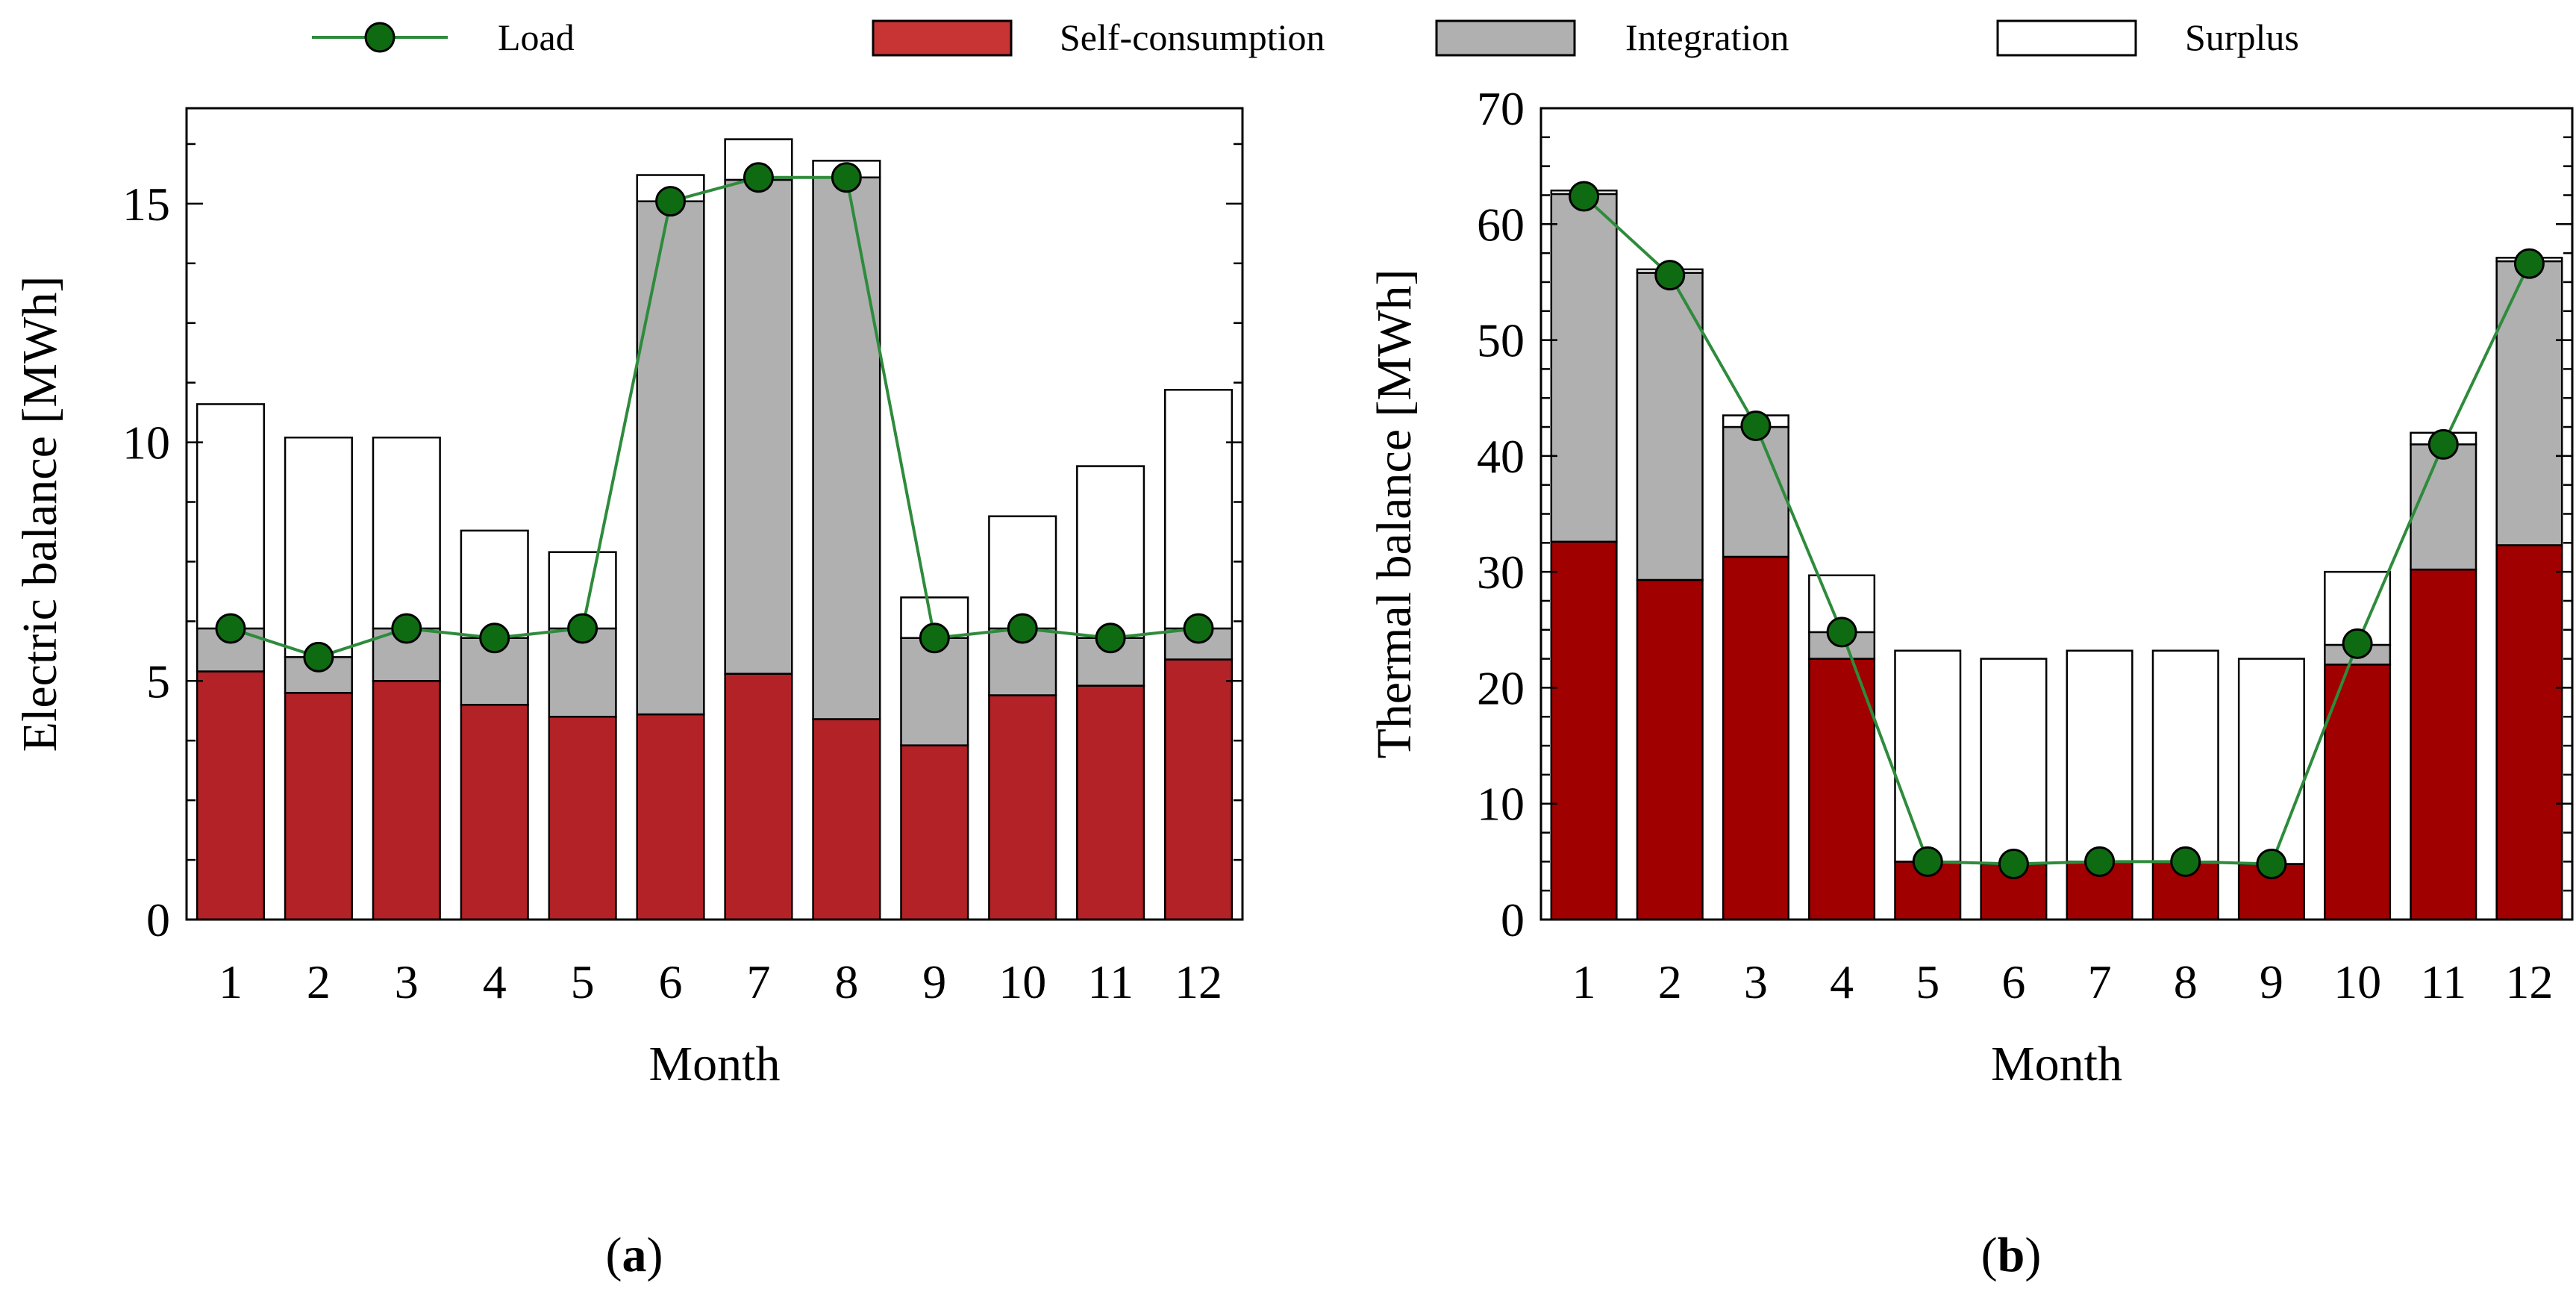 The image size is (2576, 1295). I want to click on x-axis-title-b: Month, so click(2056, 1064).